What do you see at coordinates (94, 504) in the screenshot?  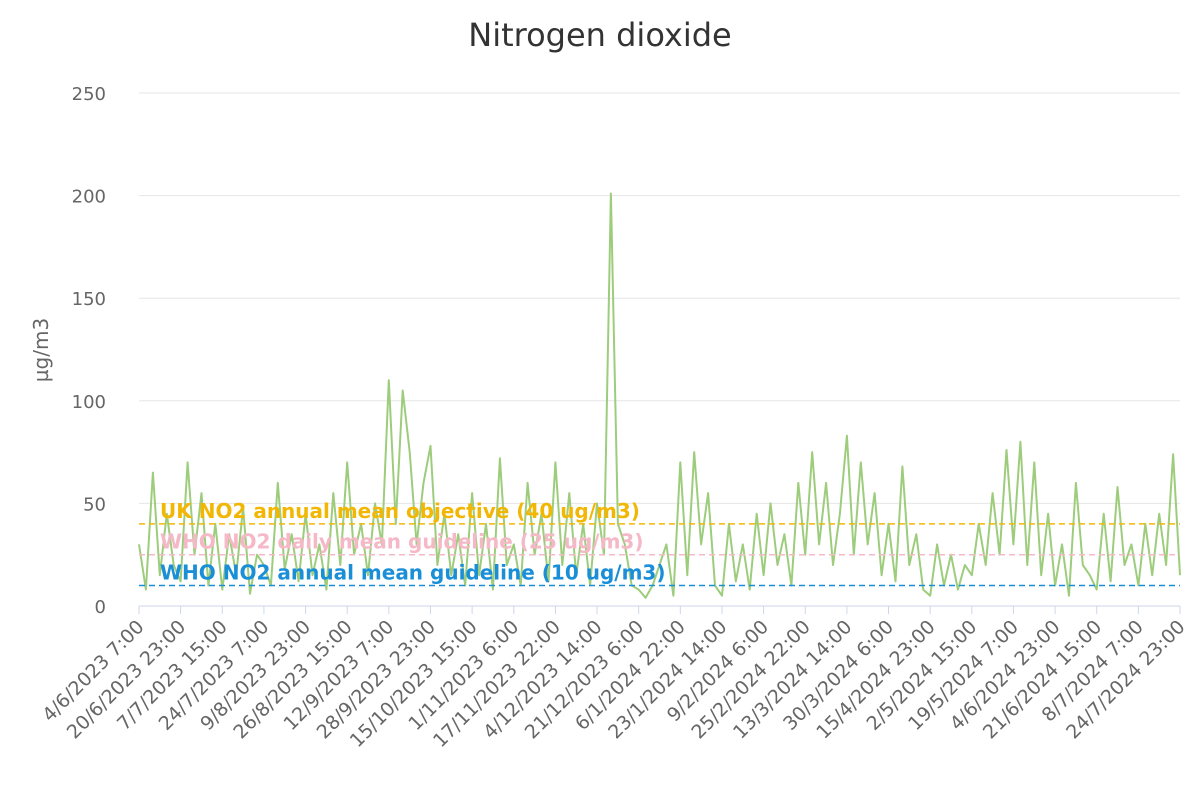 I see `y-tick-label: 50` at bounding box center [94, 504].